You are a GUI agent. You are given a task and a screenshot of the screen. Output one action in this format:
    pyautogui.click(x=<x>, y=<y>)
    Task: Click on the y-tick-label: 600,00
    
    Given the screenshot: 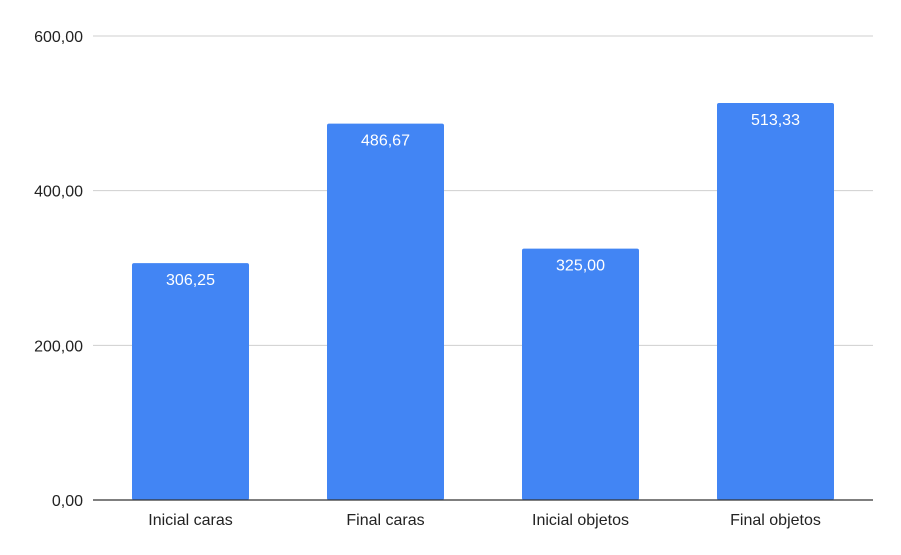 What is the action you would take?
    pyautogui.click(x=58, y=37)
    